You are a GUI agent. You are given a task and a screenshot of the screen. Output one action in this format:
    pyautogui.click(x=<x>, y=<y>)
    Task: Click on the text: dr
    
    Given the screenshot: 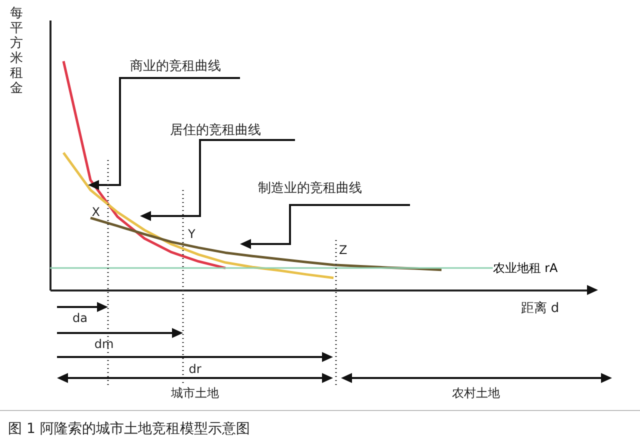 What is the action you would take?
    pyautogui.click(x=195, y=369)
    